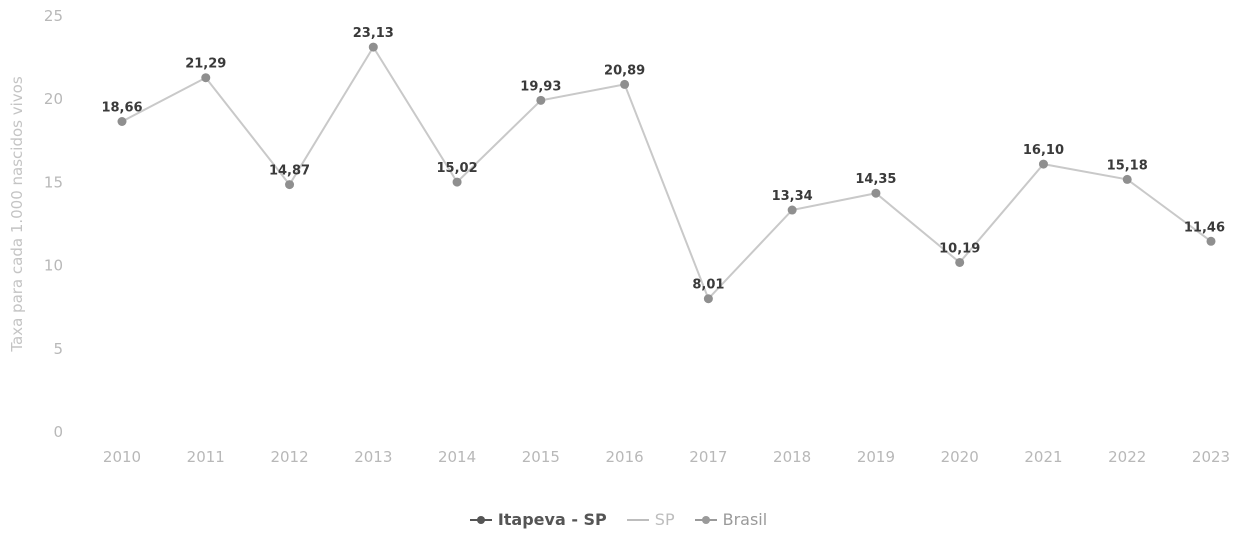  What do you see at coordinates (457, 457) in the screenshot?
I see `x-tick-label: 2014` at bounding box center [457, 457].